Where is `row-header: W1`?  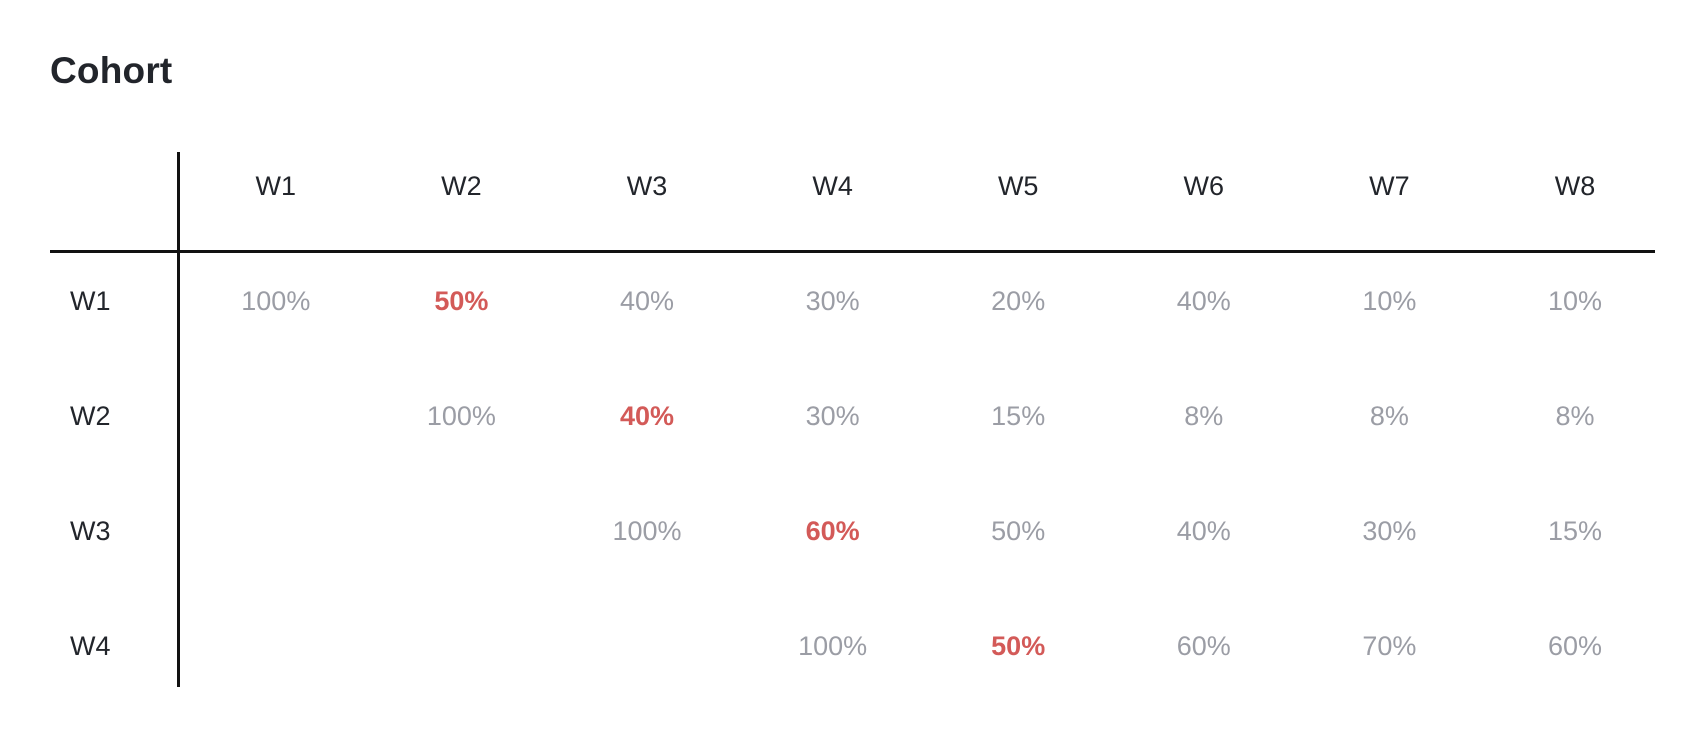
row-header: W1 is located at coordinates (90, 301).